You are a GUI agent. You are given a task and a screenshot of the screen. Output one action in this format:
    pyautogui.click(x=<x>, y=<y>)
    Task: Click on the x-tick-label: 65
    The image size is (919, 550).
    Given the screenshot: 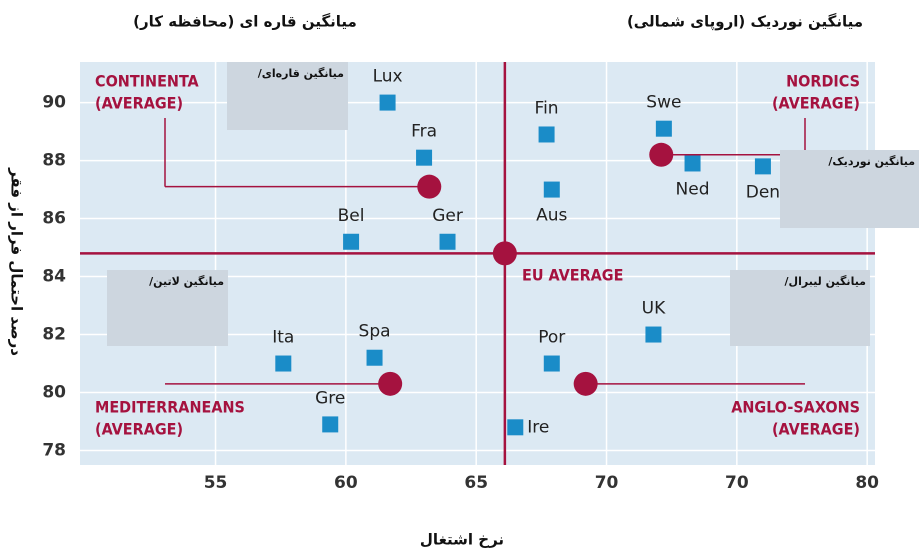 What is the action you would take?
    pyautogui.click(x=476, y=483)
    